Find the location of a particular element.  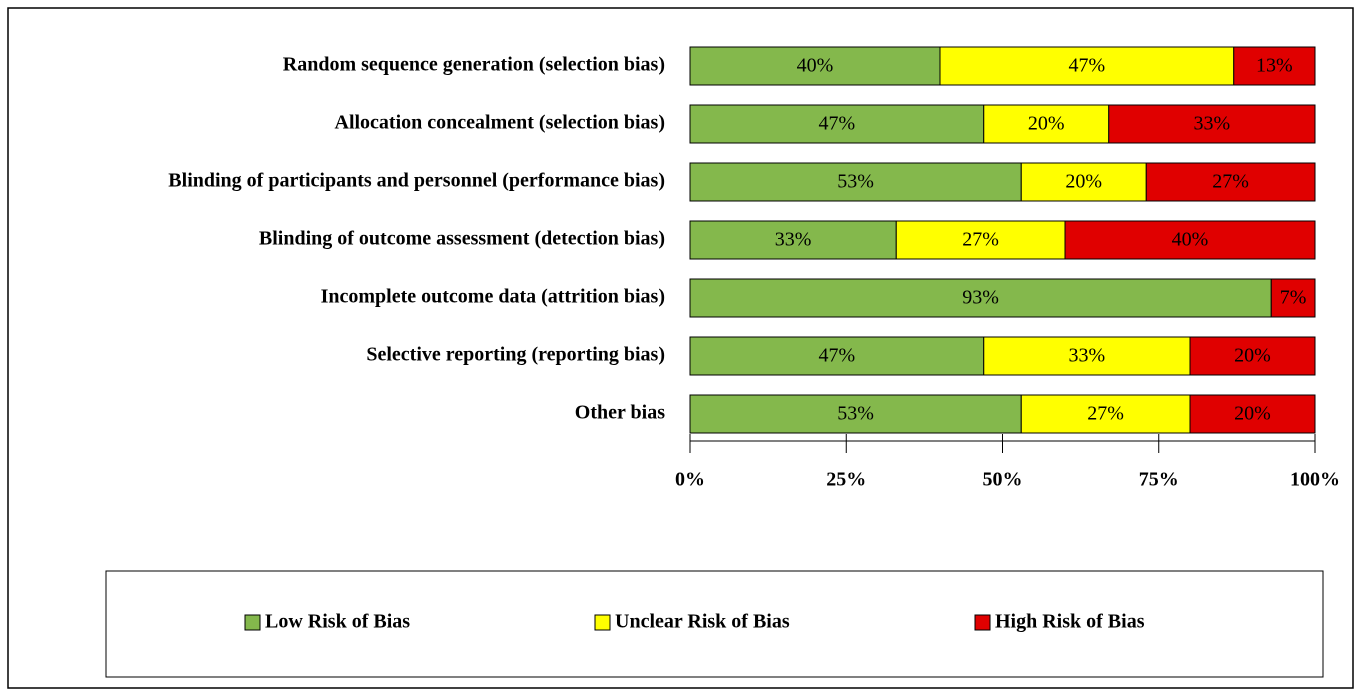

category-label: Incomplete outcome data (attrition bias) is located at coordinates (493, 297).